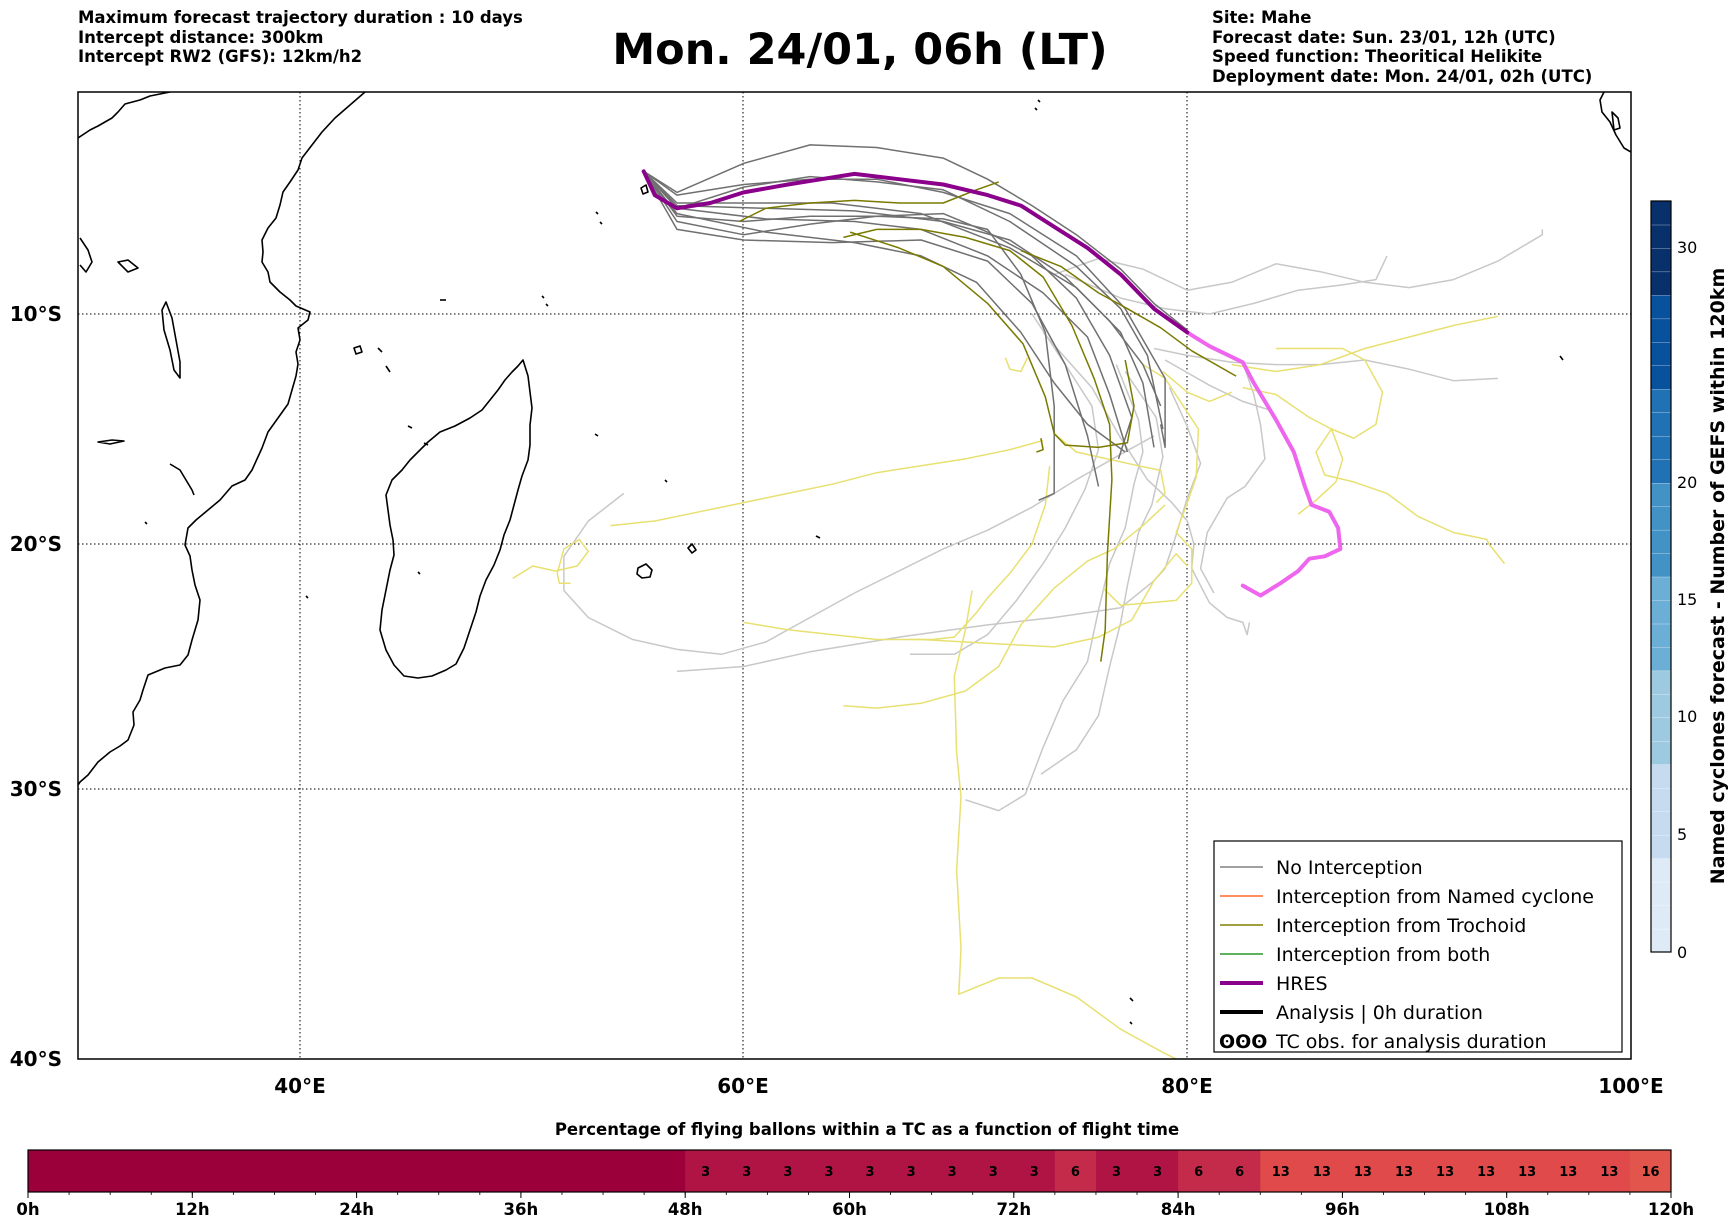  I want to click on gefs-colorbar-ticks: 0 5 10 15 20 30, so click(1687, 600).